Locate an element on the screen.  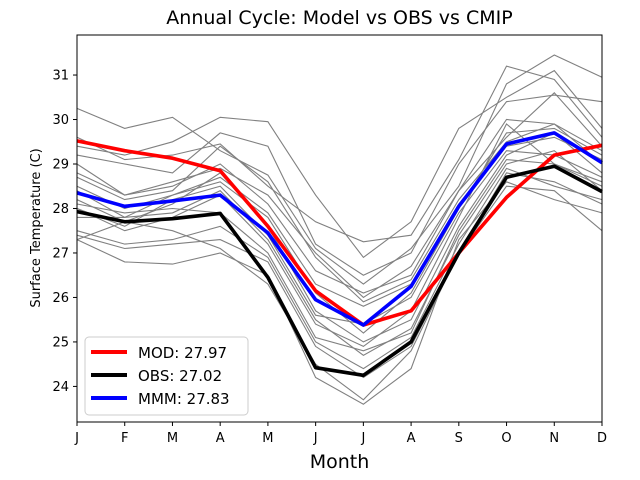
x-tick-label-10: O is located at coordinates (506, 438).